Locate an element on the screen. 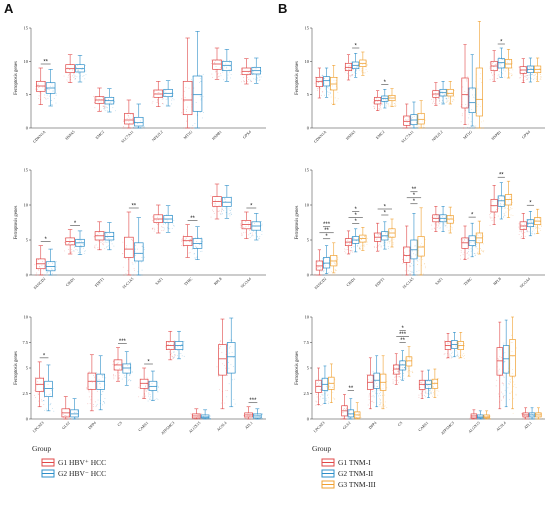  box-atp5mc3-g2 is located at coordinates (179, 345).